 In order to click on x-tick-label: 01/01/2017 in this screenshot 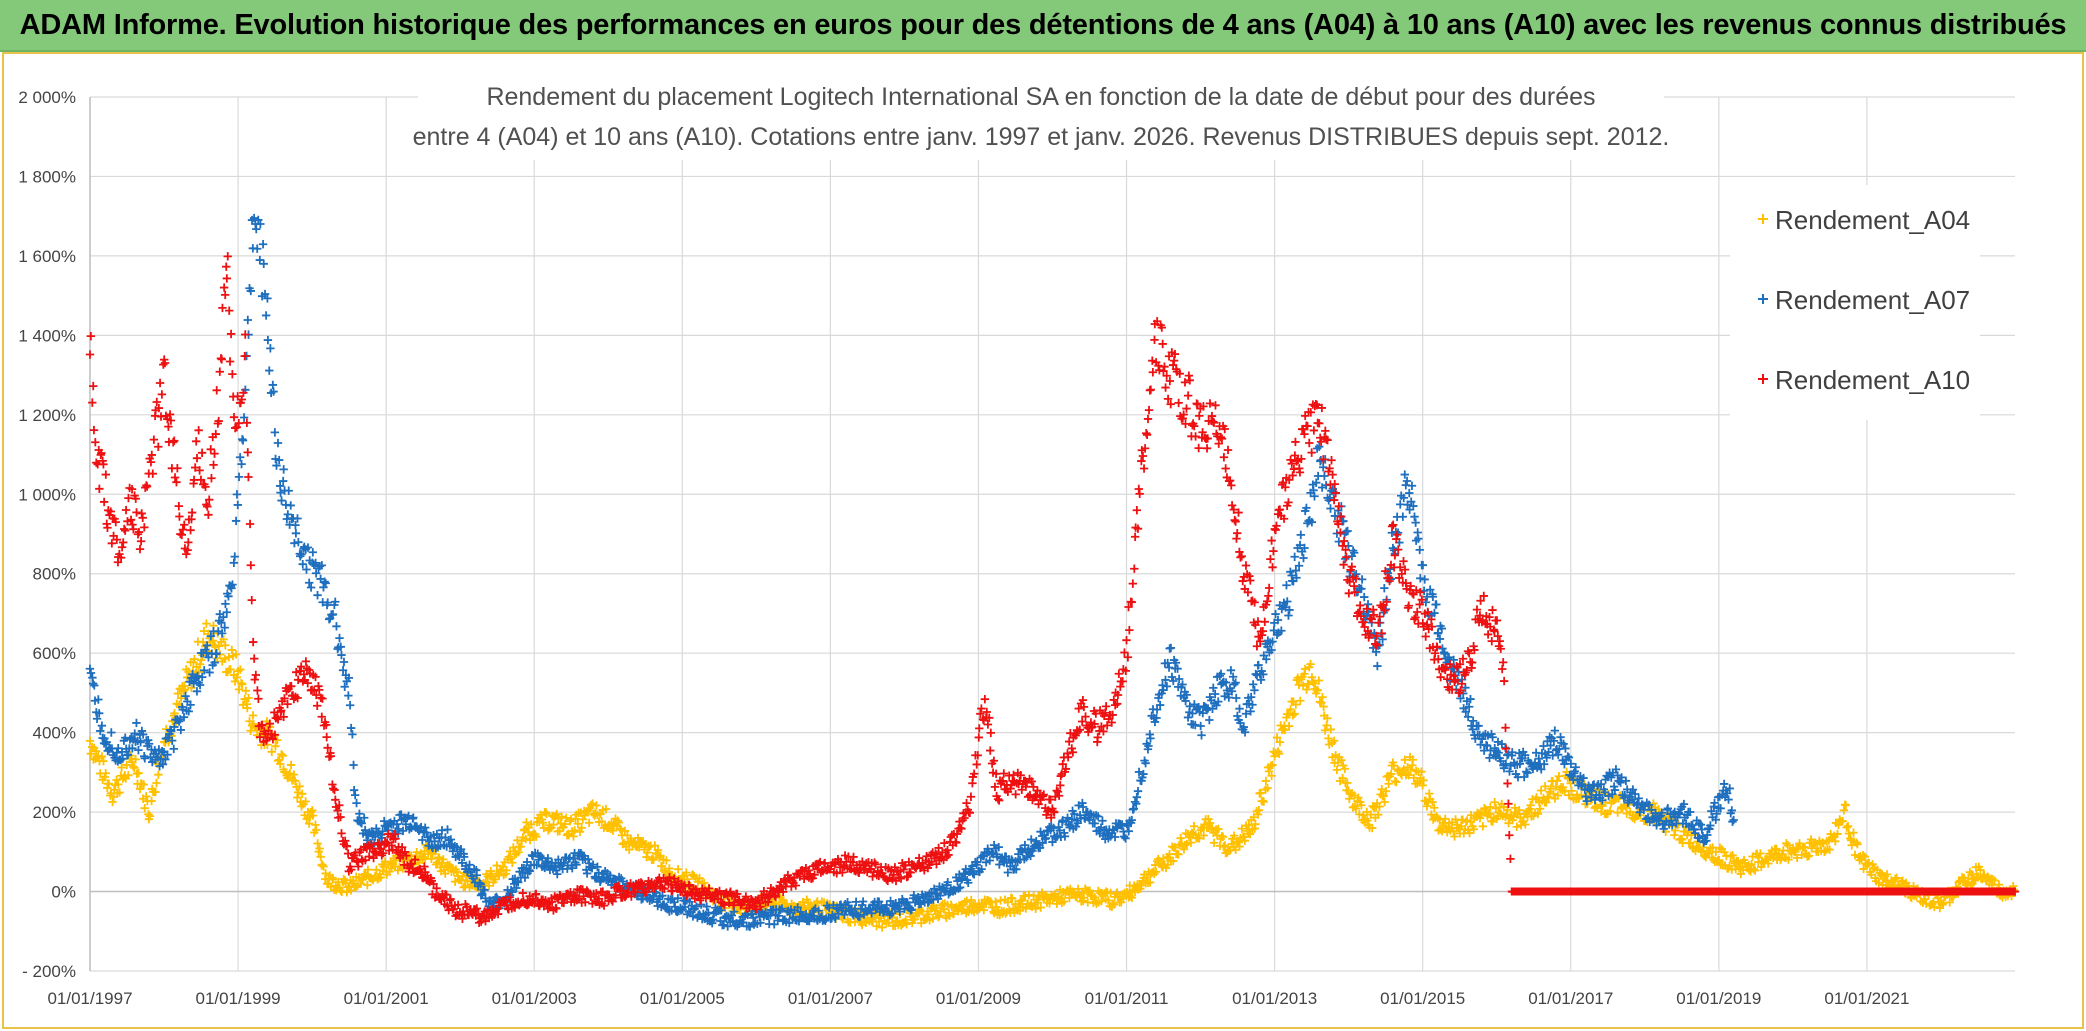, I will do `click(1570, 998)`.